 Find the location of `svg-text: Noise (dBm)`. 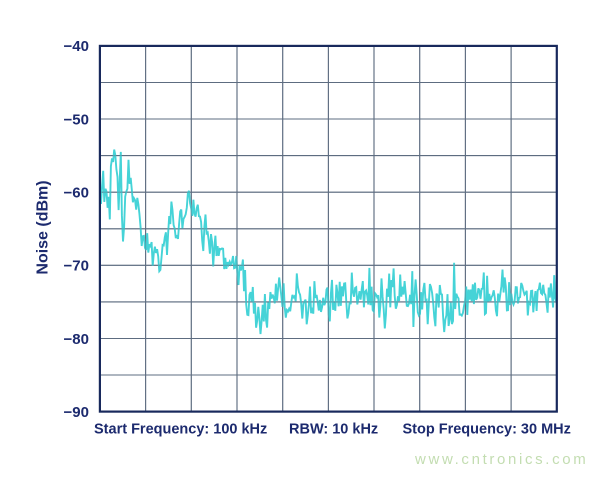

svg-text: Noise (dBm) is located at coordinates (43, 227).